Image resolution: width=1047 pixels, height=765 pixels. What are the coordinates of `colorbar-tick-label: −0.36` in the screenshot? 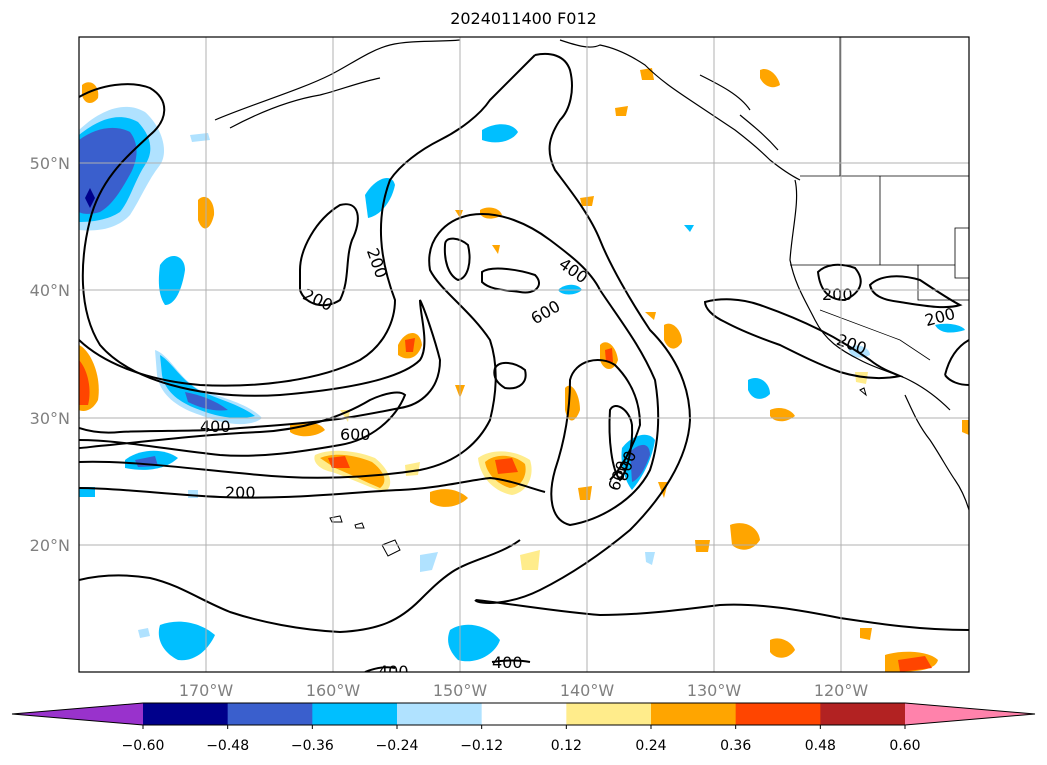 It's located at (312, 746).